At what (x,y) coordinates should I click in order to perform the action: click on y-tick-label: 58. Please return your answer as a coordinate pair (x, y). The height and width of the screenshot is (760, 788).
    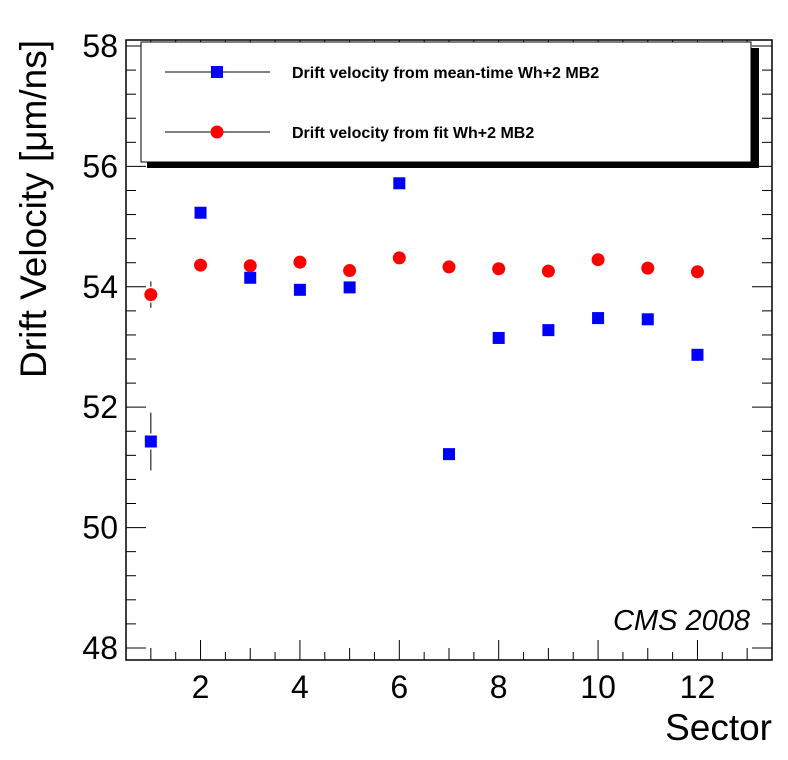
    Looking at the image, I should click on (100, 46).